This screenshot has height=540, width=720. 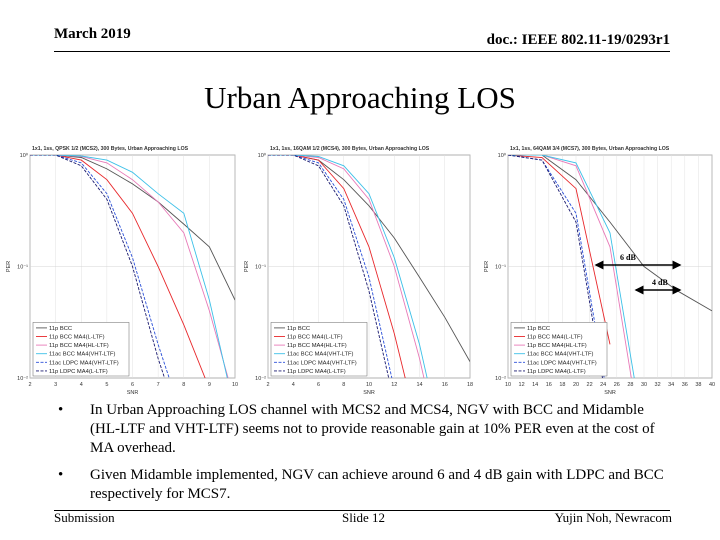 I want to click on annotation-label: 4 dB, so click(x=660, y=282).